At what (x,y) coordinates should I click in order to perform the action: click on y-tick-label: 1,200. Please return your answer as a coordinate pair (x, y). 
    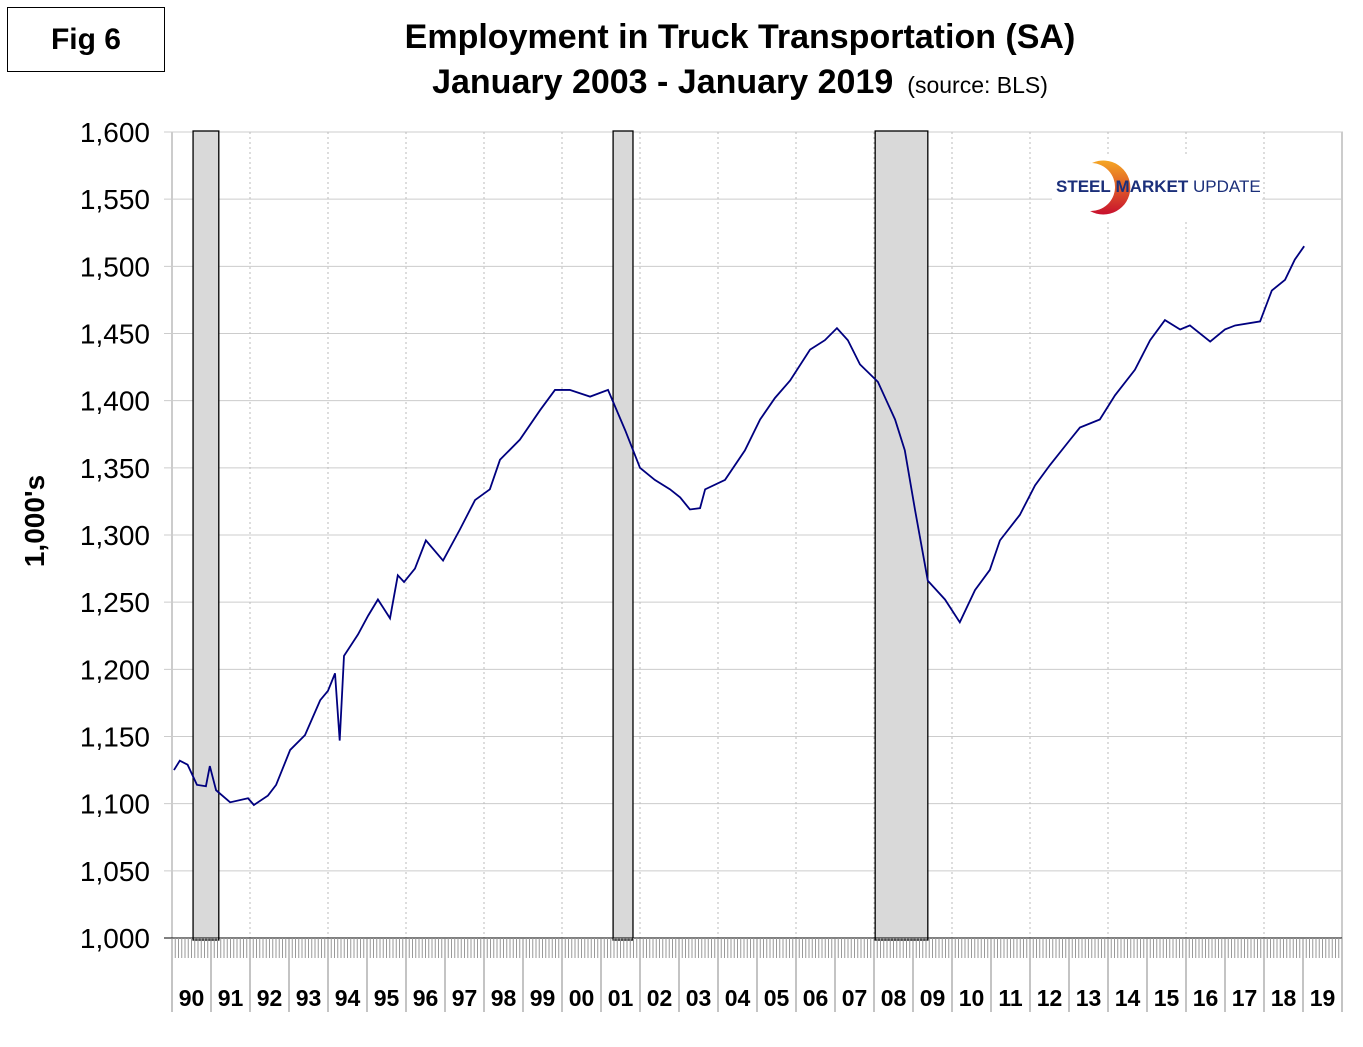
    Looking at the image, I should click on (115, 669).